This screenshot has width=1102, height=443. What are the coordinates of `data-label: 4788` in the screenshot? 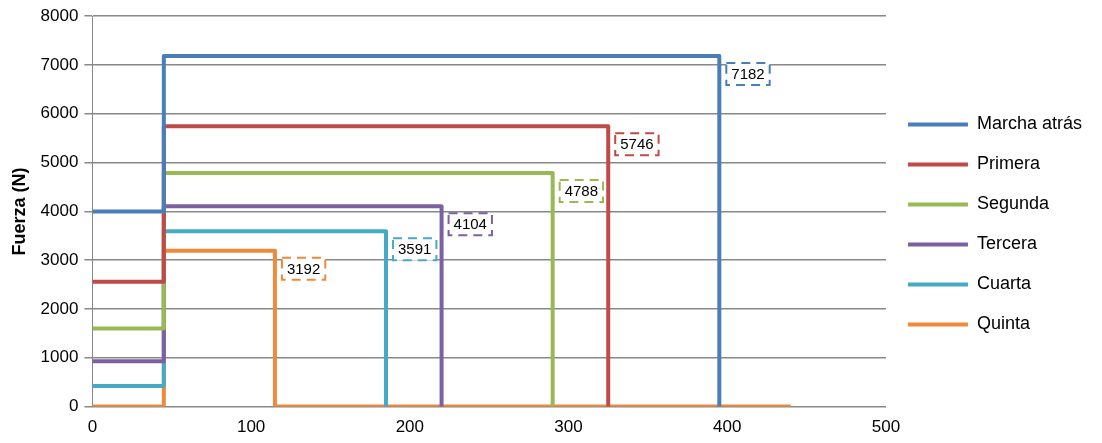 It's located at (581, 191).